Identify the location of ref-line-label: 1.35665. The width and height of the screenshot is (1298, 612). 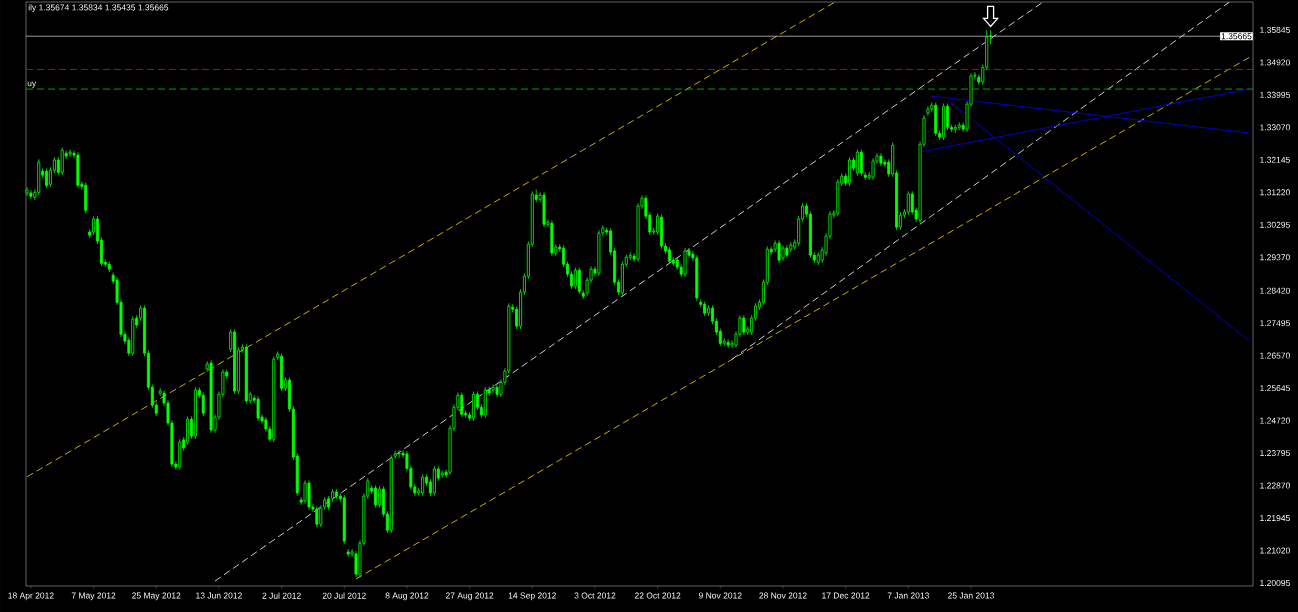
(1236, 36).